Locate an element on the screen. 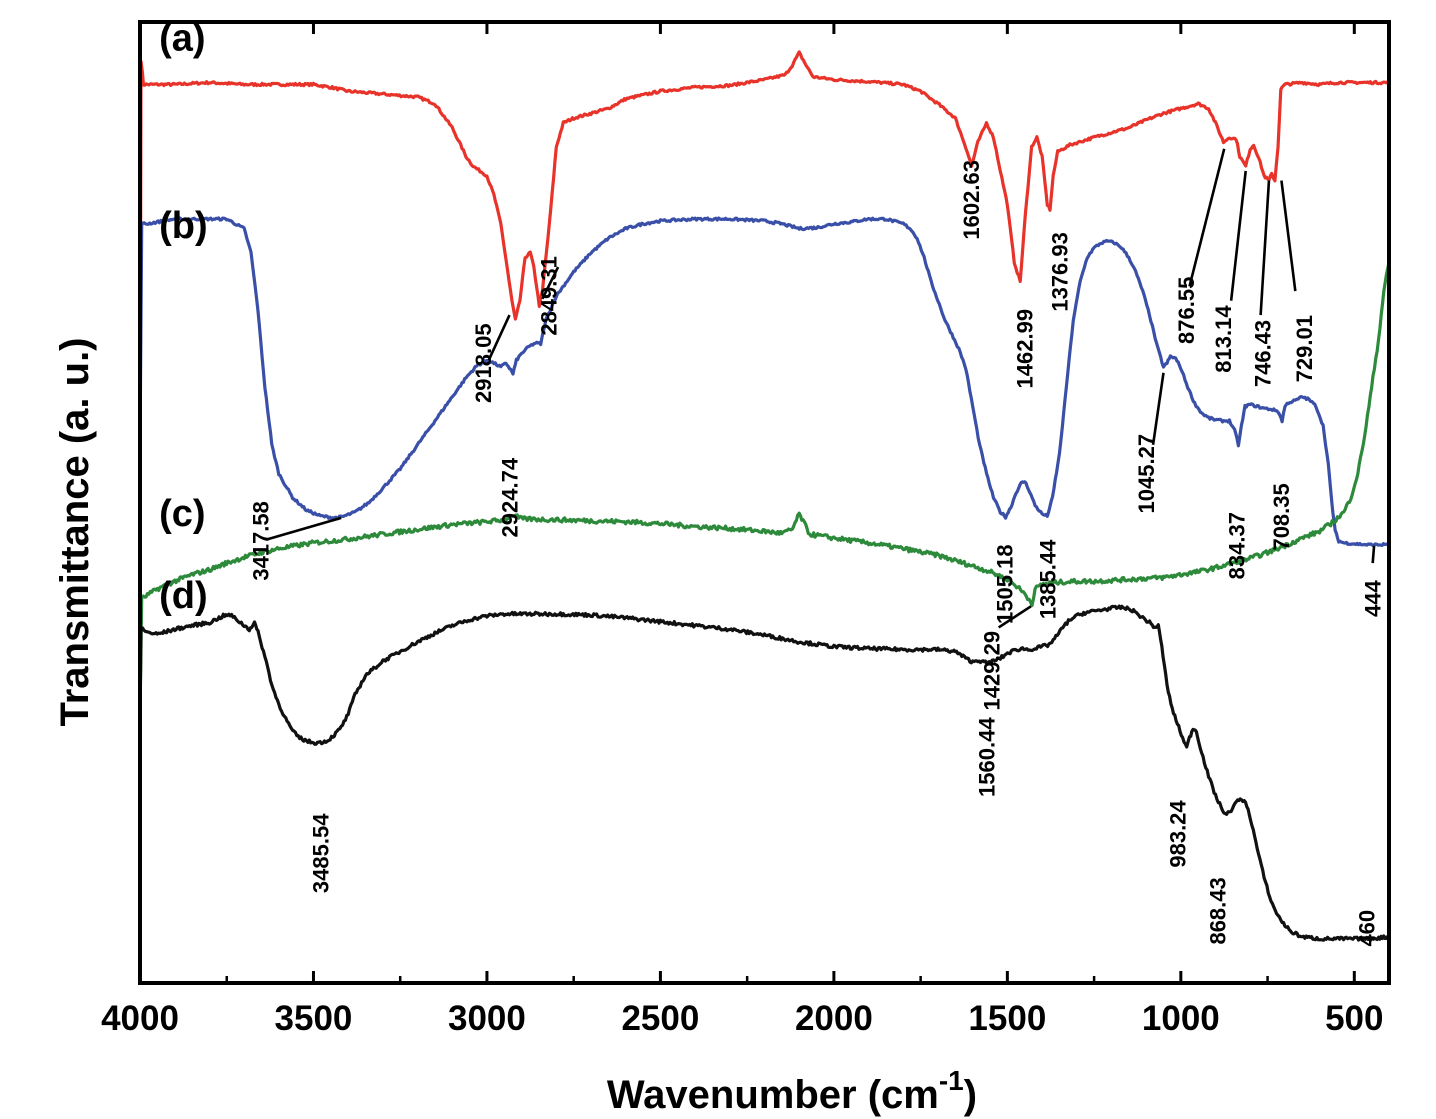 The height and width of the screenshot is (1119, 1436). x-tick-label: 1500 is located at coordinates (1007, 1018).